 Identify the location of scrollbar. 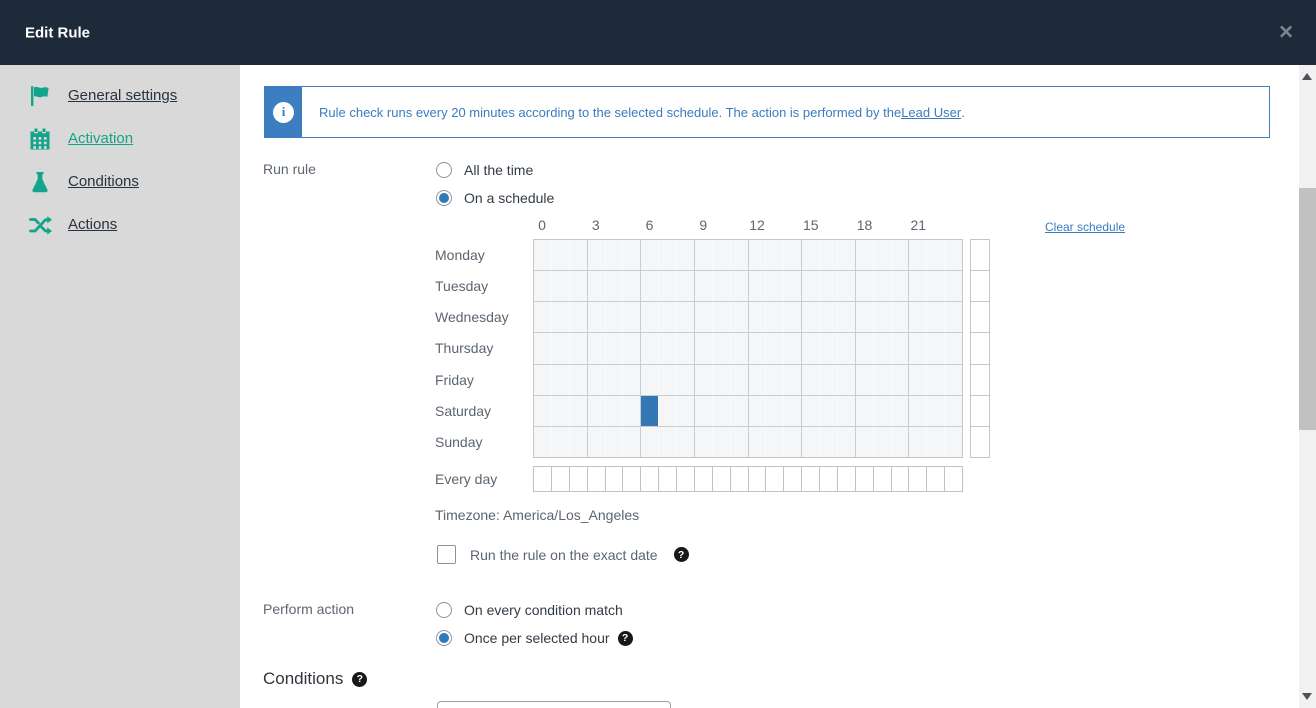
(1307, 386).